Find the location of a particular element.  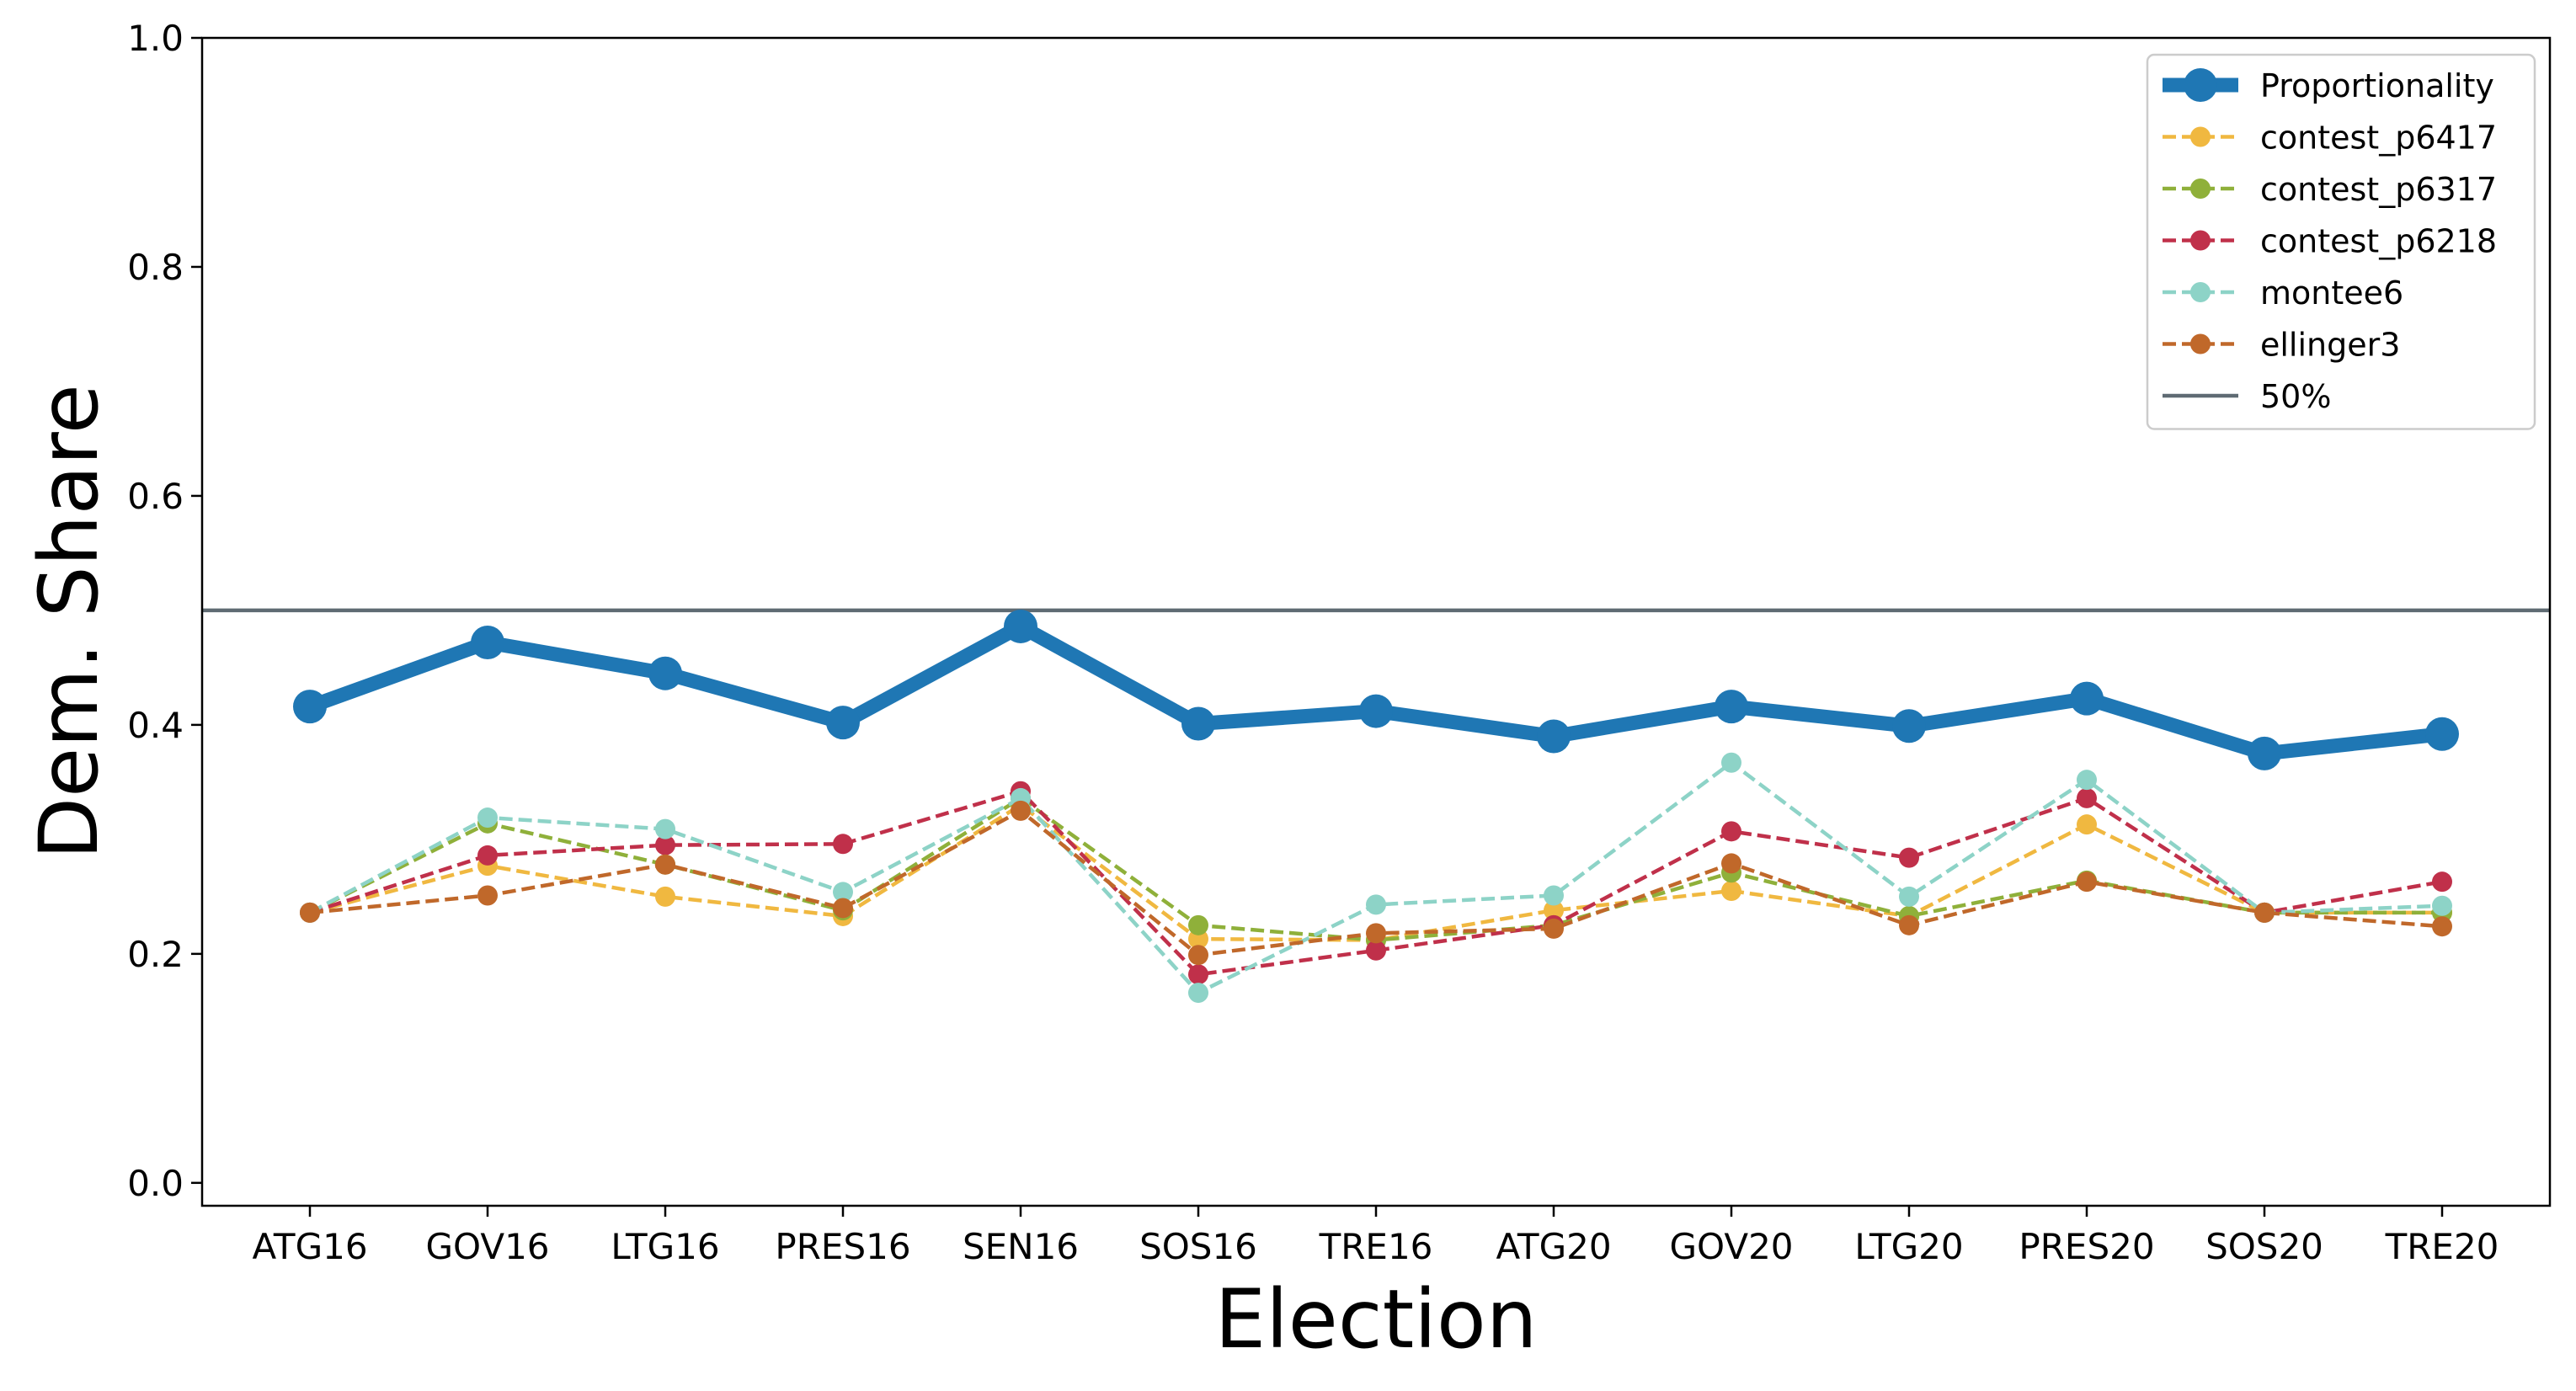

y-tick-label: 0.8 is located at coordinates (155, 267).